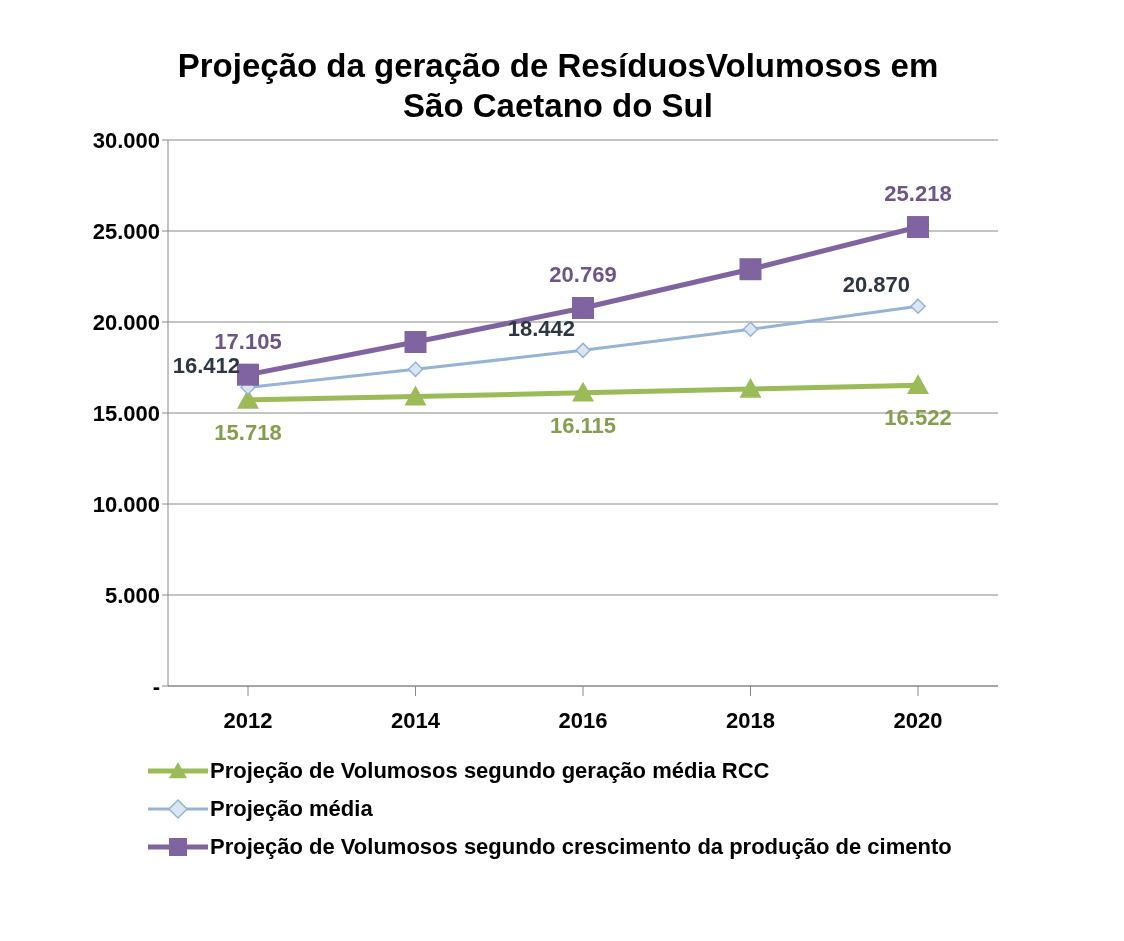  What do you see at coordinates (541, 329) in the screenshot?
I see `data-label: 18.442` at bounding box center [541, 329].